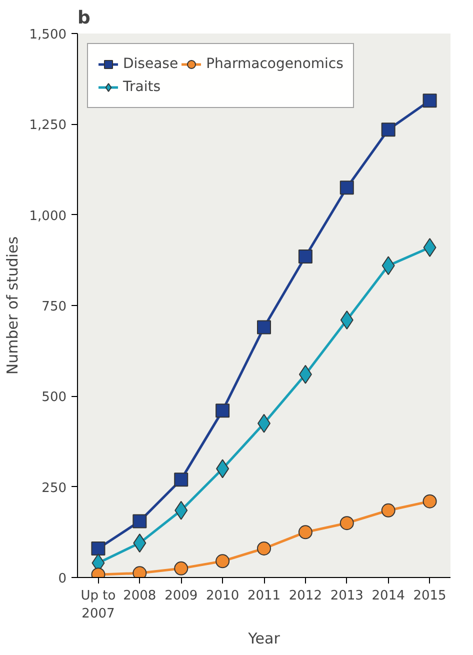 The width and height of the screenshot is (473, 655). I want to click on x-tick-label: 2011, so click(264, 596).